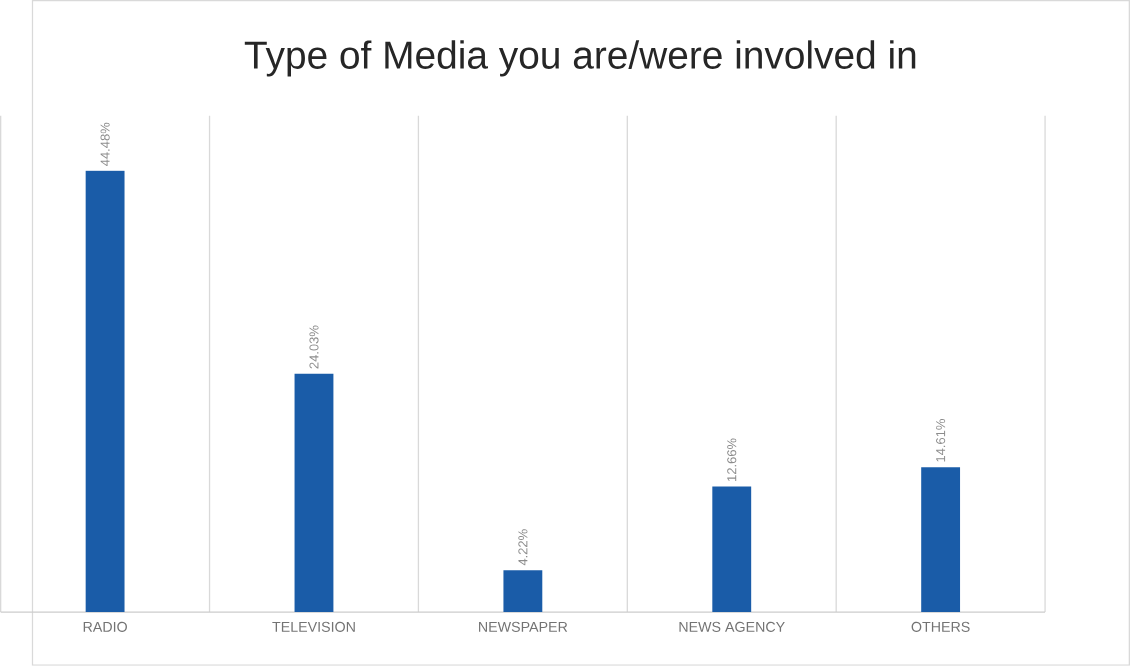 The height and width of the screenshot is (666, 1130). Describe the element at coordinates (580, 58) in the screenshot. I see `chart-title: Type of Media you are/were involved in` at that location.